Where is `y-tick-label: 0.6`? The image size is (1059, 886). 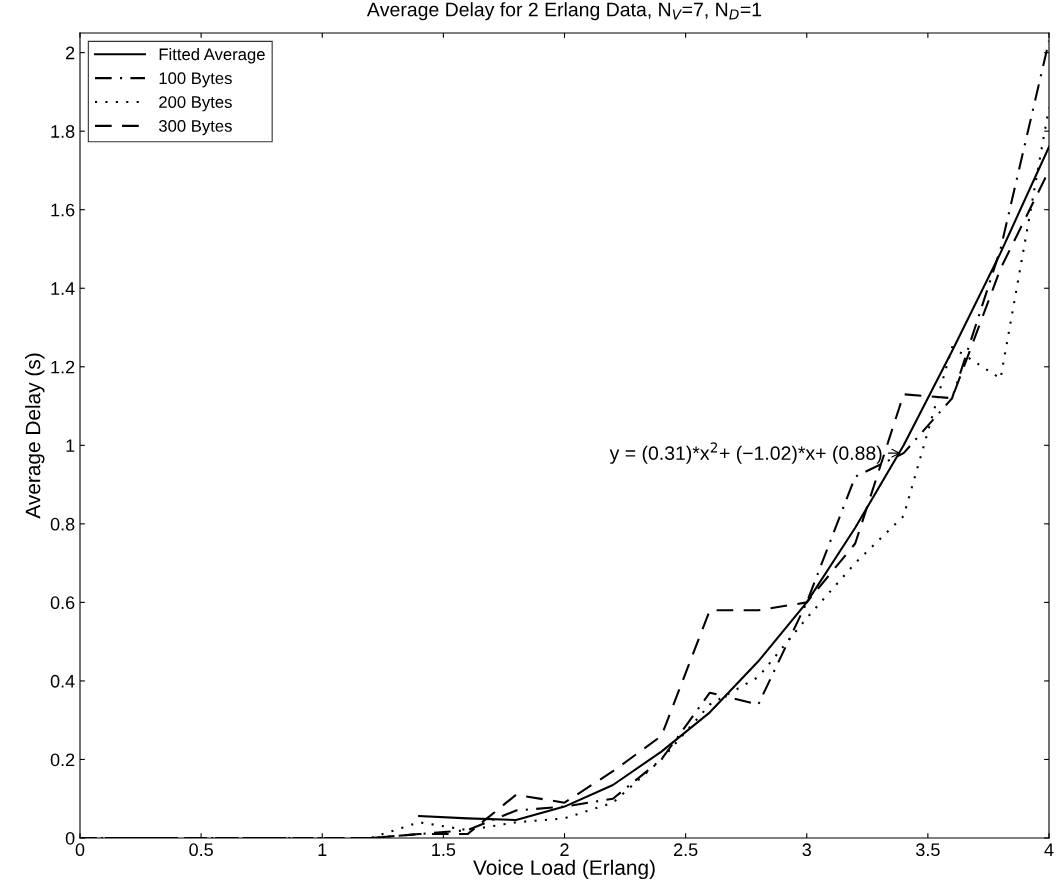
y-tick-label: 0.6 is located at coordinates (62, 603).